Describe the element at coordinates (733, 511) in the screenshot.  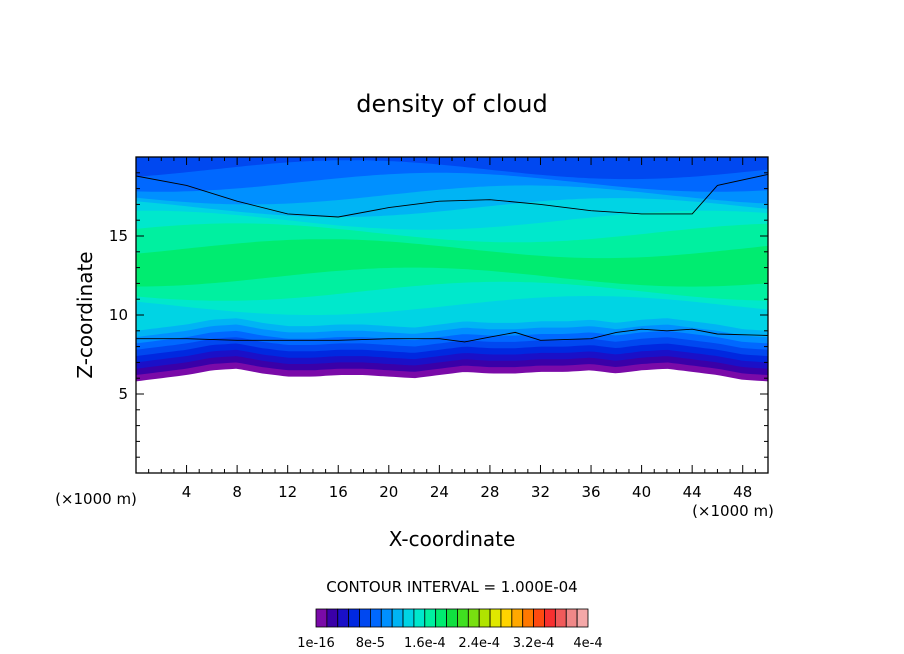
I see `x-unit-right: (×1000 m)` at that location.